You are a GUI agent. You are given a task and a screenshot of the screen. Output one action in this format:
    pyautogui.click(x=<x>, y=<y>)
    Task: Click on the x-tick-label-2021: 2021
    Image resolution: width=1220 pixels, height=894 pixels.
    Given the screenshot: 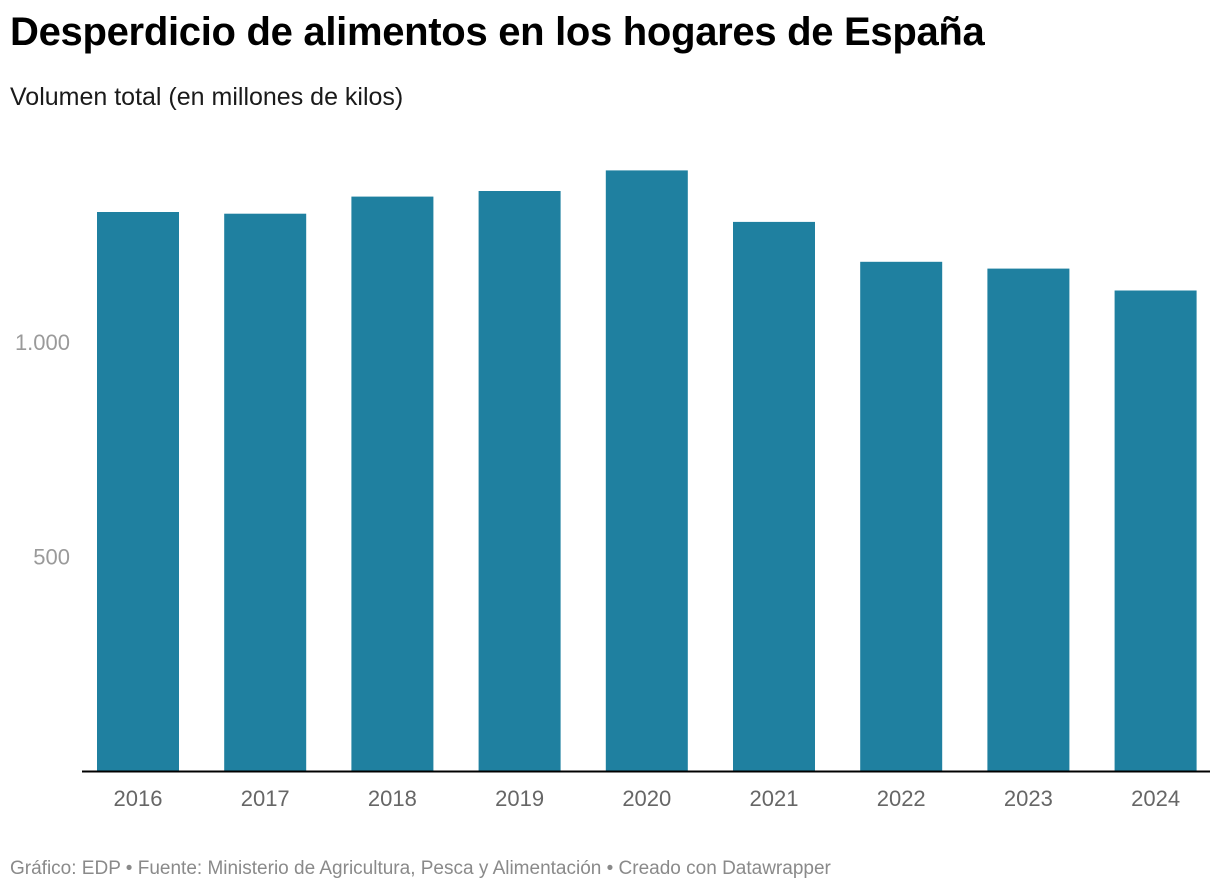 What is the action you would take?
    pyautogui.click(x=774, y=798)
    